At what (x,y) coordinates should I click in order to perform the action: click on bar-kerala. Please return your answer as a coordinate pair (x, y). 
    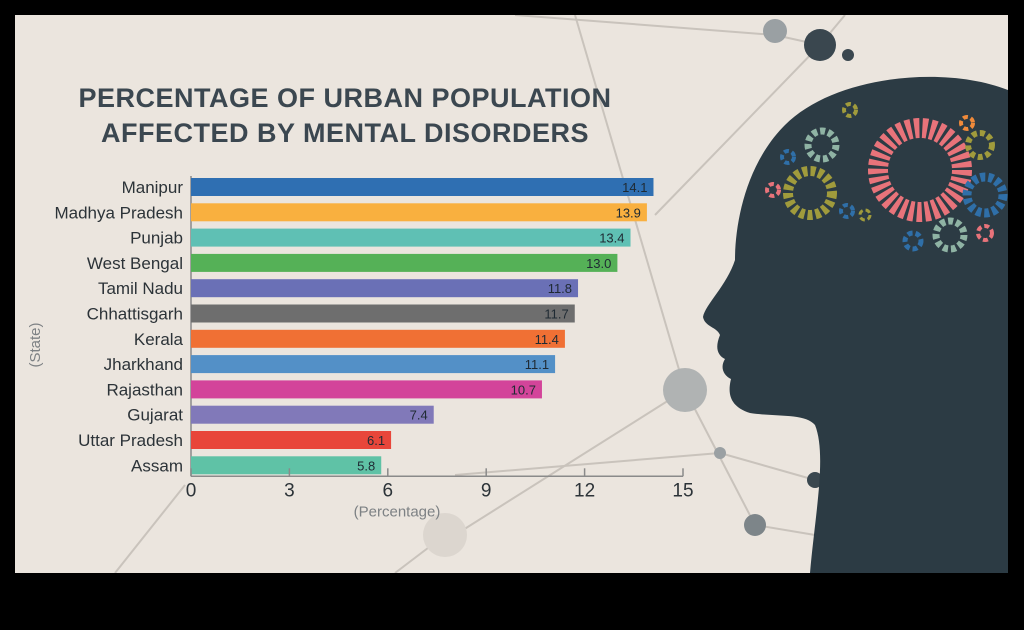
    Looking at the image, I should click on (378, 338).